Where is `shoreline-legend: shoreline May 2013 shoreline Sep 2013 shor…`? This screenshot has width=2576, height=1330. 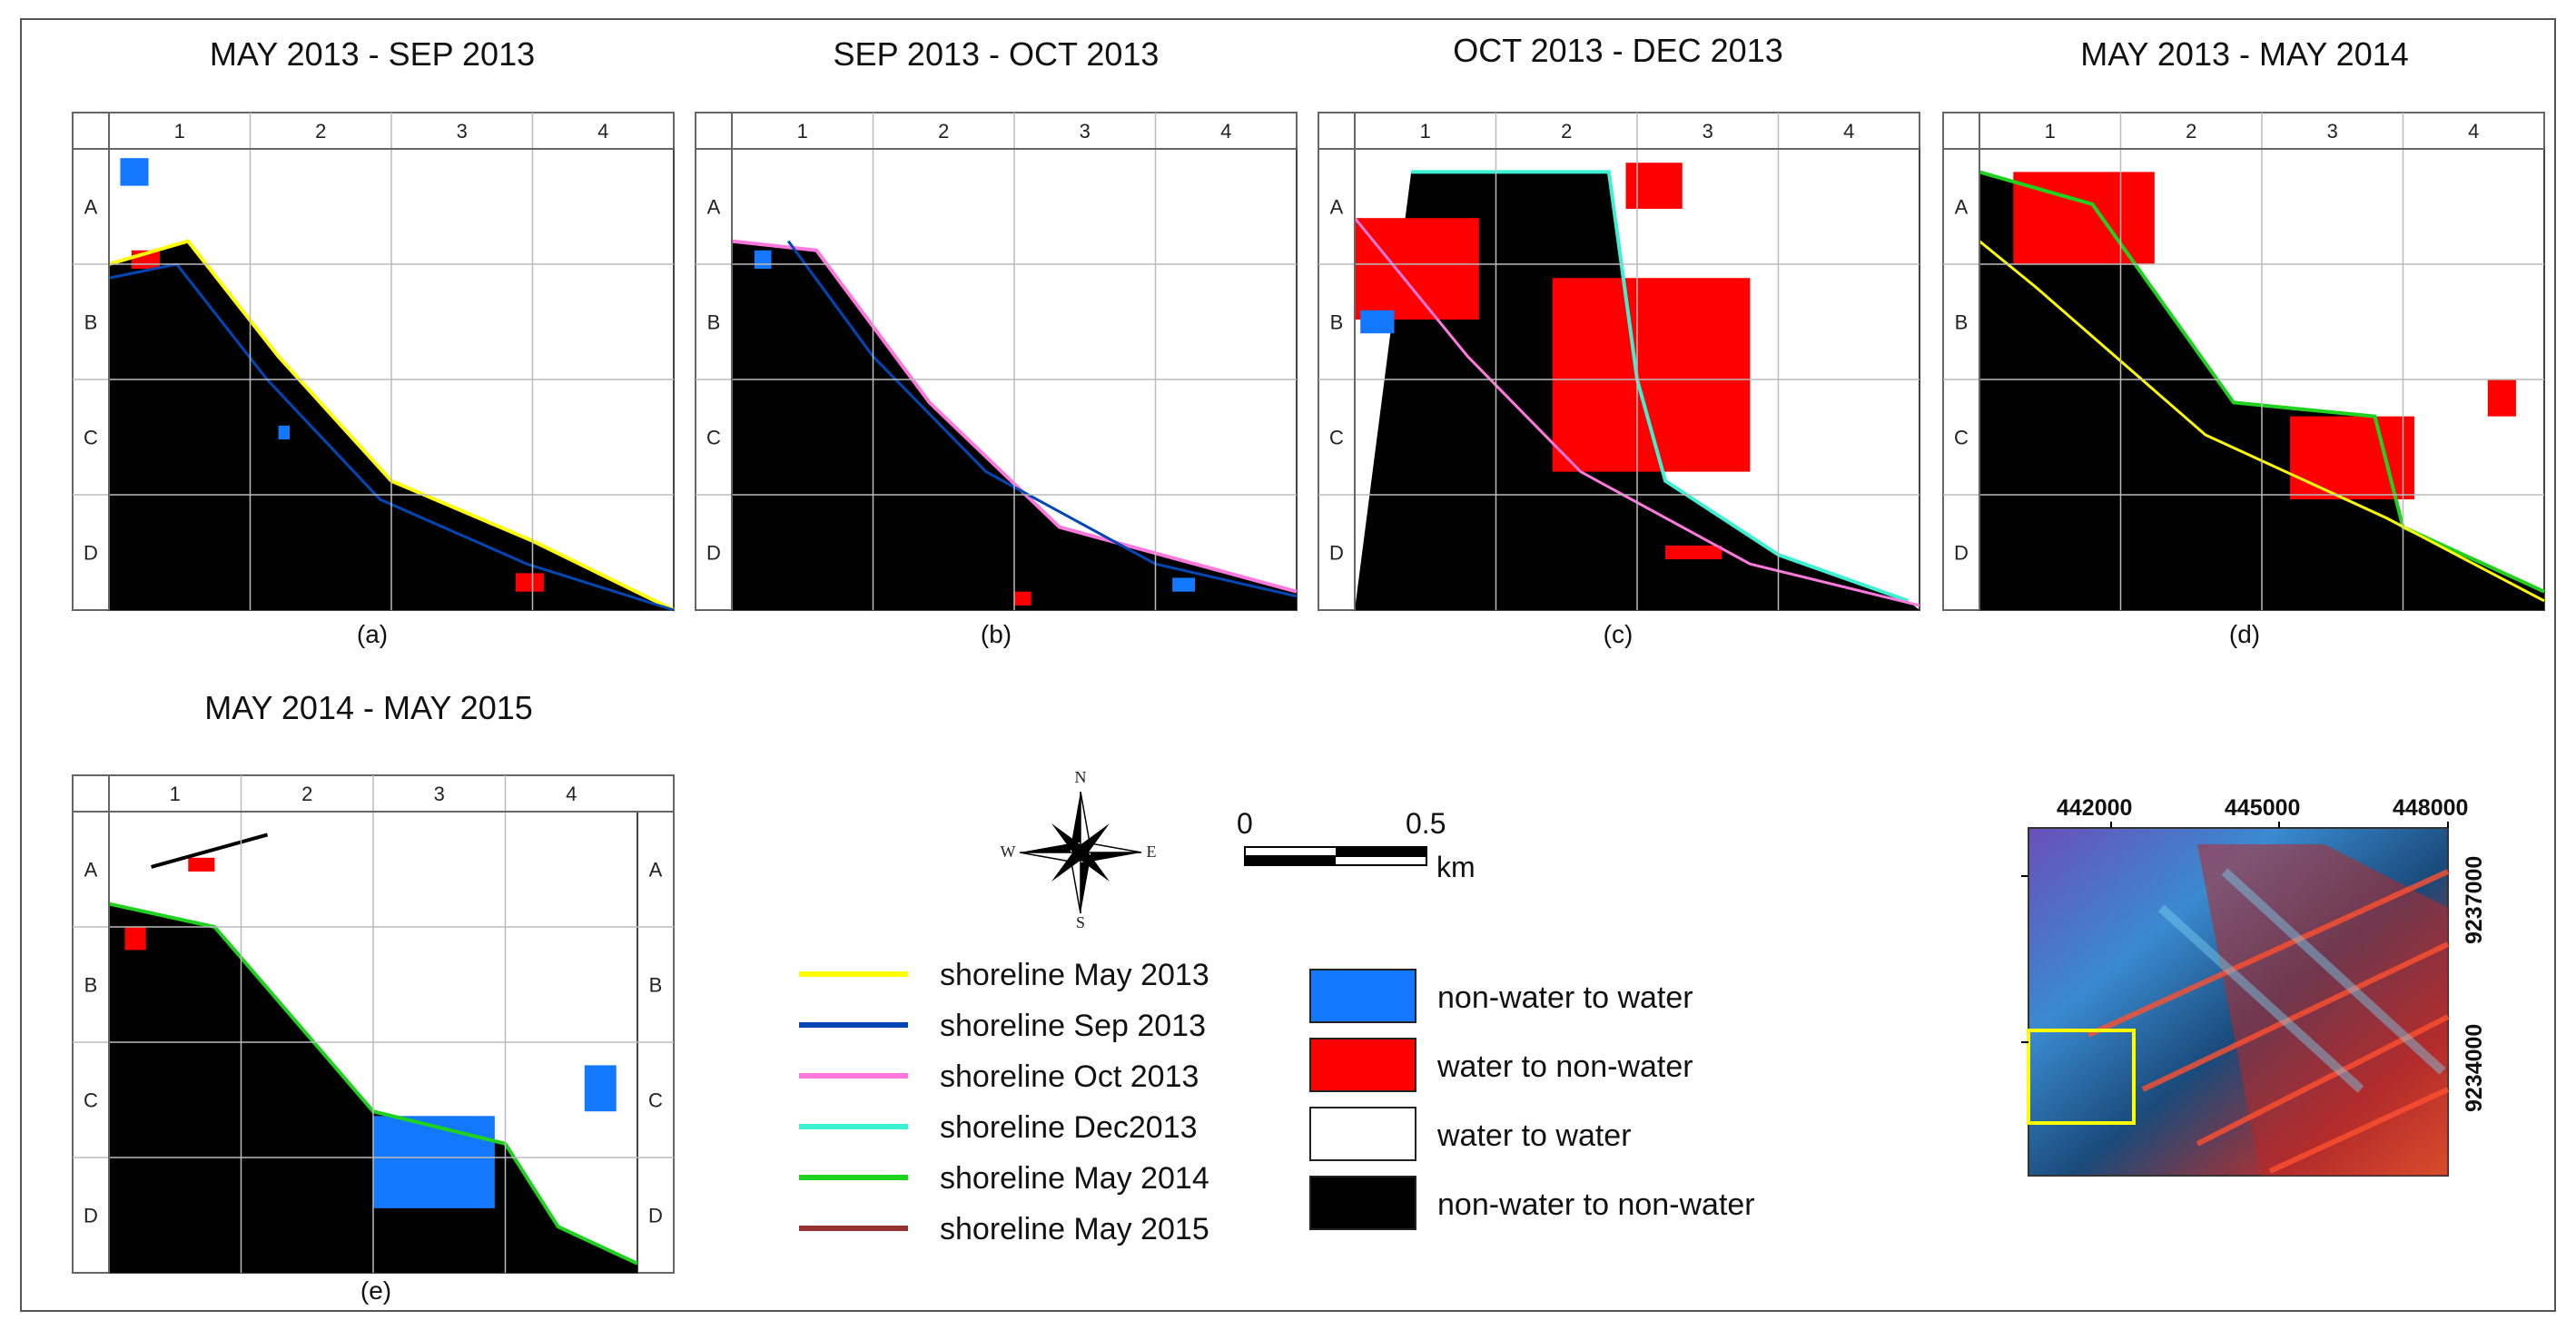 shoreline-legend: shoreline May 2013 shoreline Sep 2013 shor… is located at coordinates (1004, 1102).